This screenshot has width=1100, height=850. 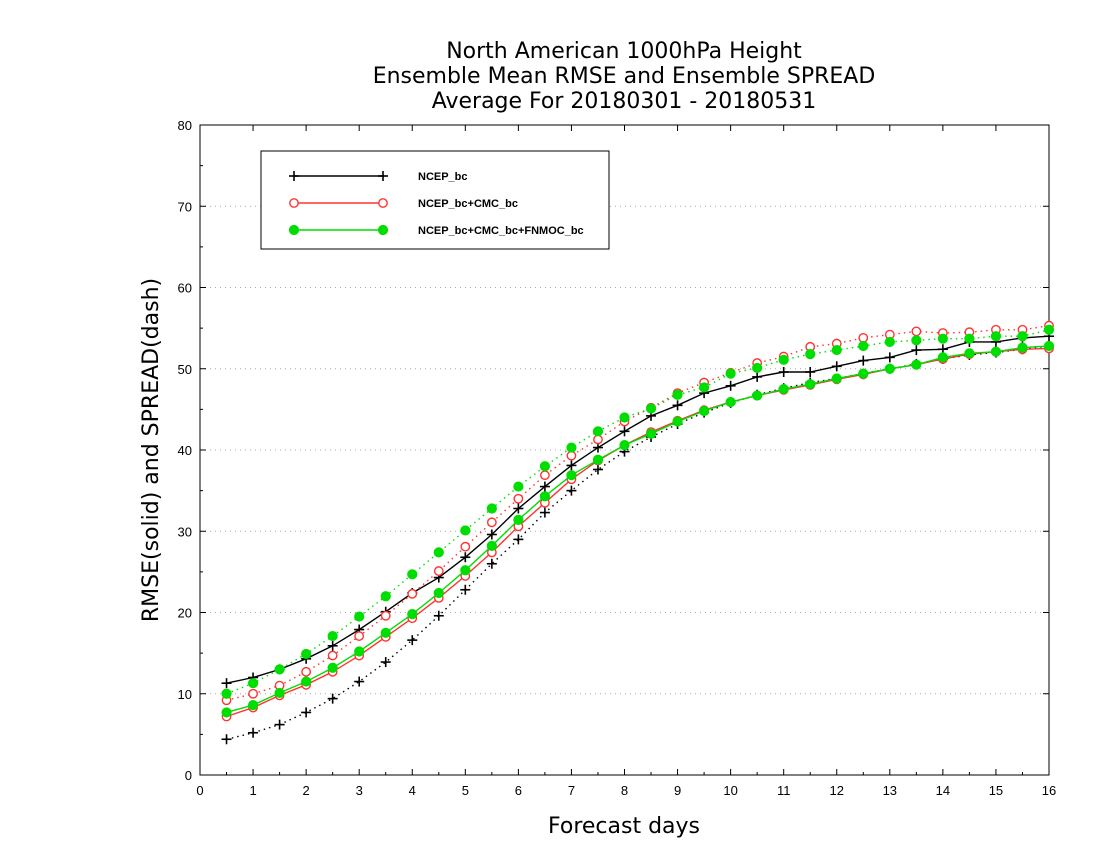 I want to click on y-tick-label: 30, so click(x=185, y=531).